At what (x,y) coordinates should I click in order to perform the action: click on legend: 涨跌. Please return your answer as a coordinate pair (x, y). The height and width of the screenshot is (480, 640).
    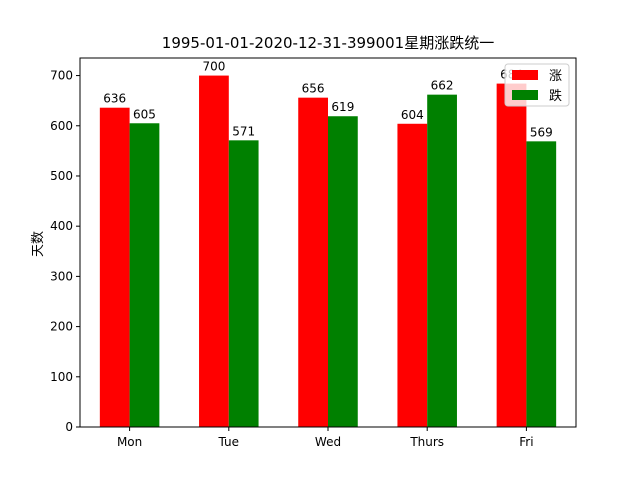
    Looking at the image, I should click on (537, 85).